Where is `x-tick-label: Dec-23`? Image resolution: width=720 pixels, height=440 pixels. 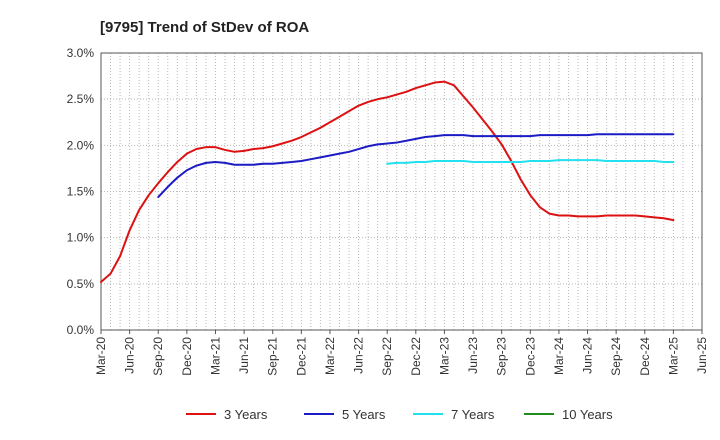 x-tick-label: Dec-23 is located at coordinates (530, 356).